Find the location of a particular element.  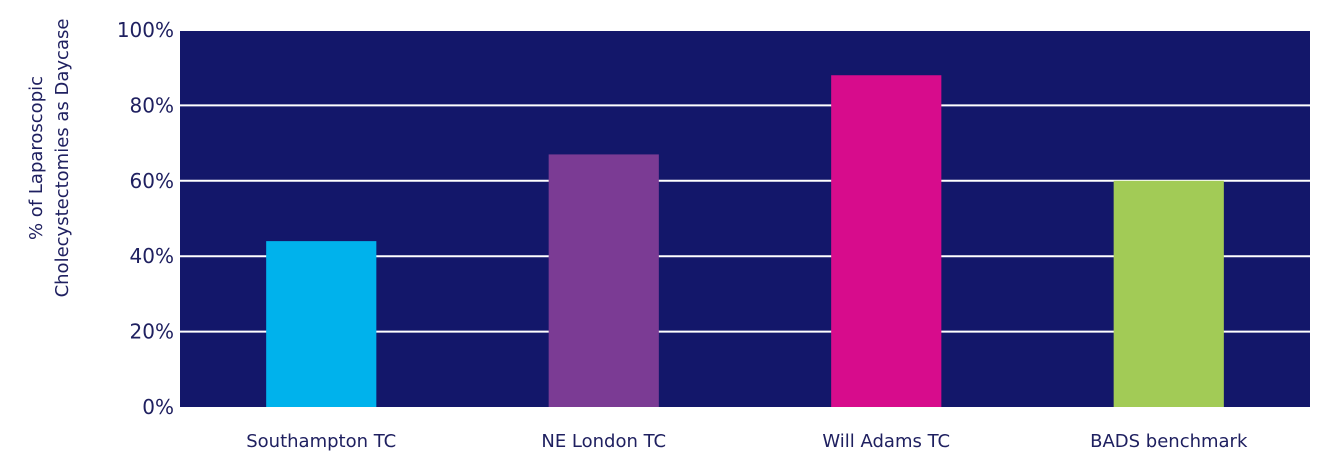

x-category-label: Southampton TC is located at coordinates (321, 441).